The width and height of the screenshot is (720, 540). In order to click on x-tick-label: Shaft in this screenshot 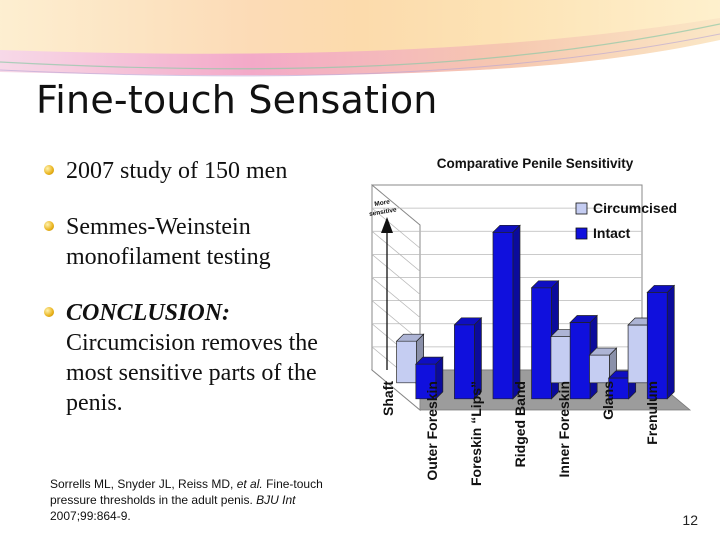, I will do `click(388, 398)`.